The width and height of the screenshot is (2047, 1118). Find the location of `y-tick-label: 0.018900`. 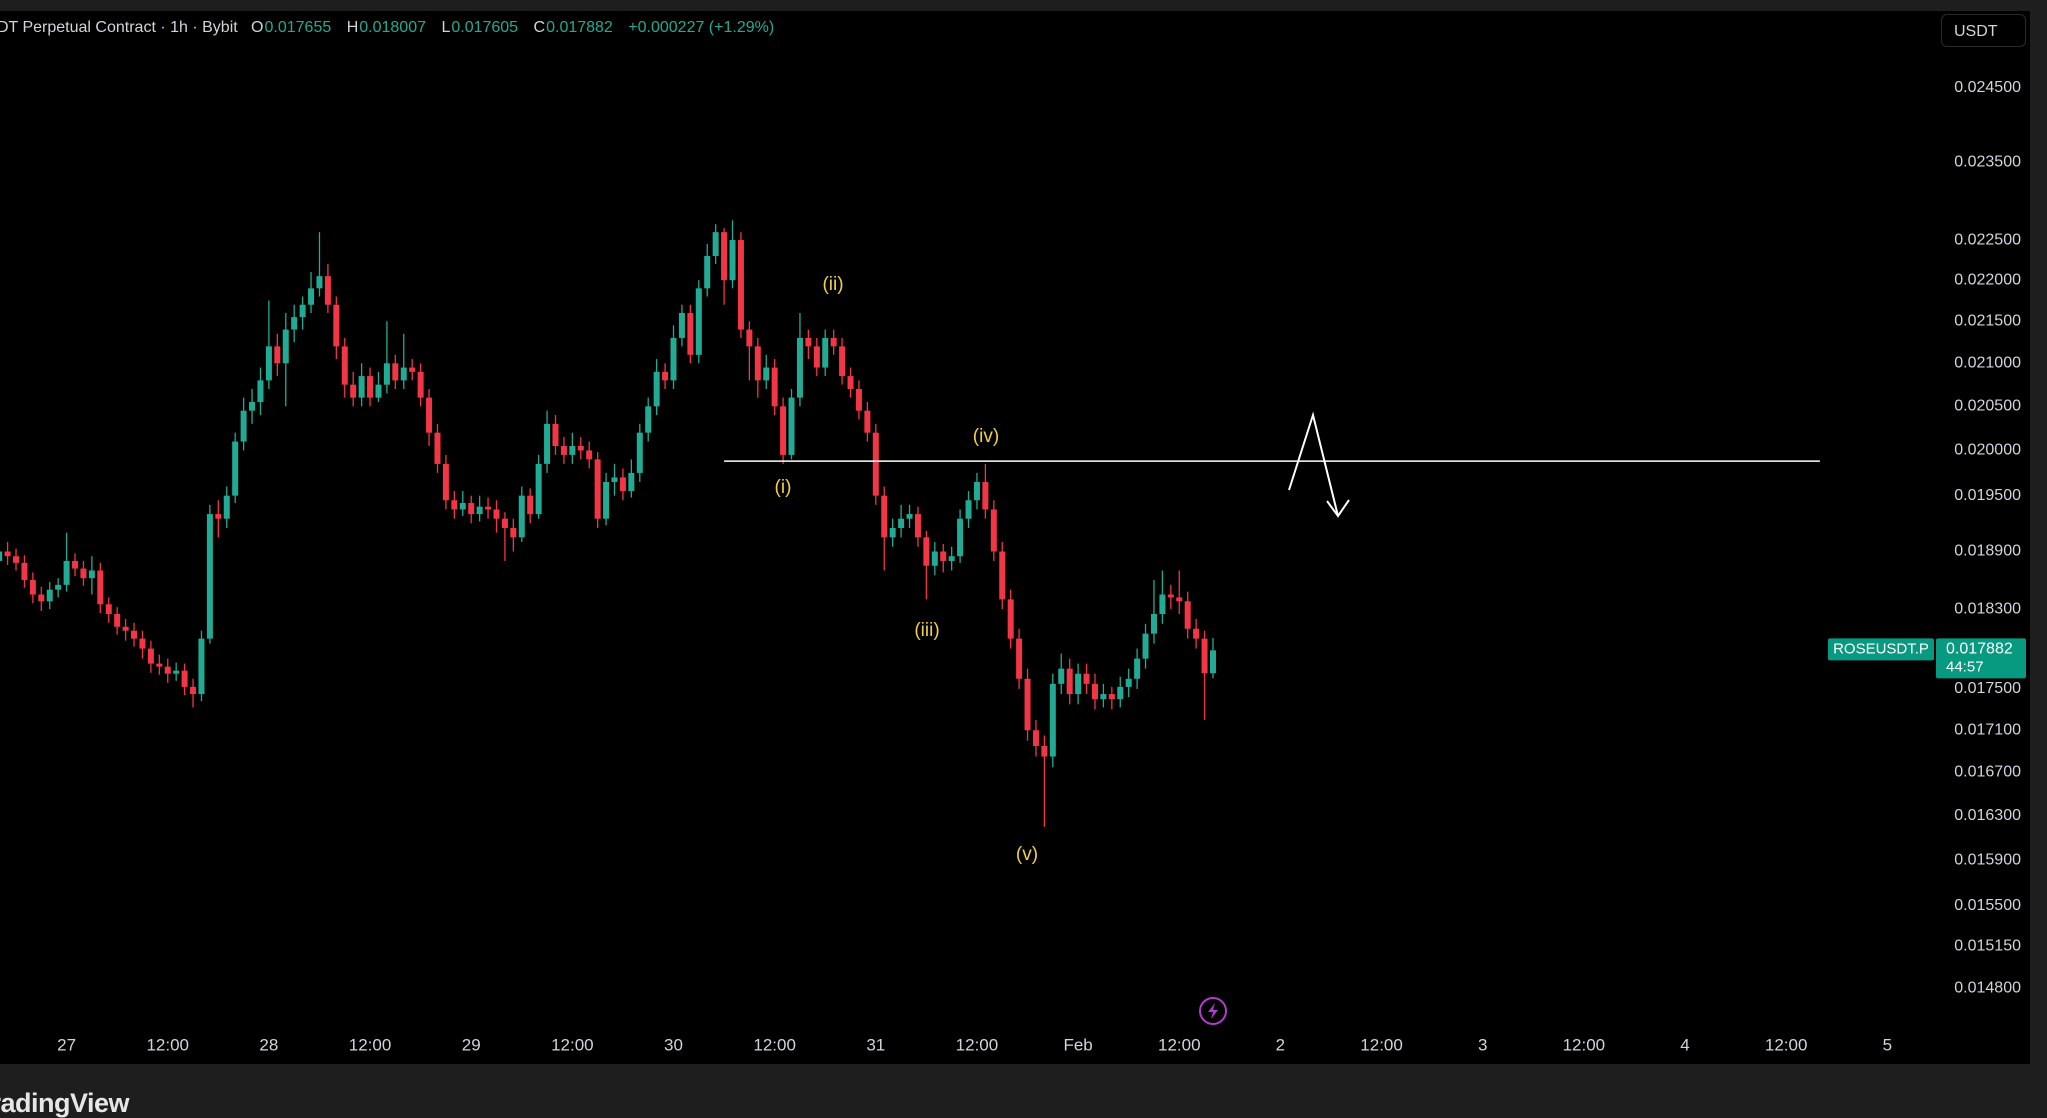

y-tick-label: 0.018900 is located at coordinates (1987, 551).